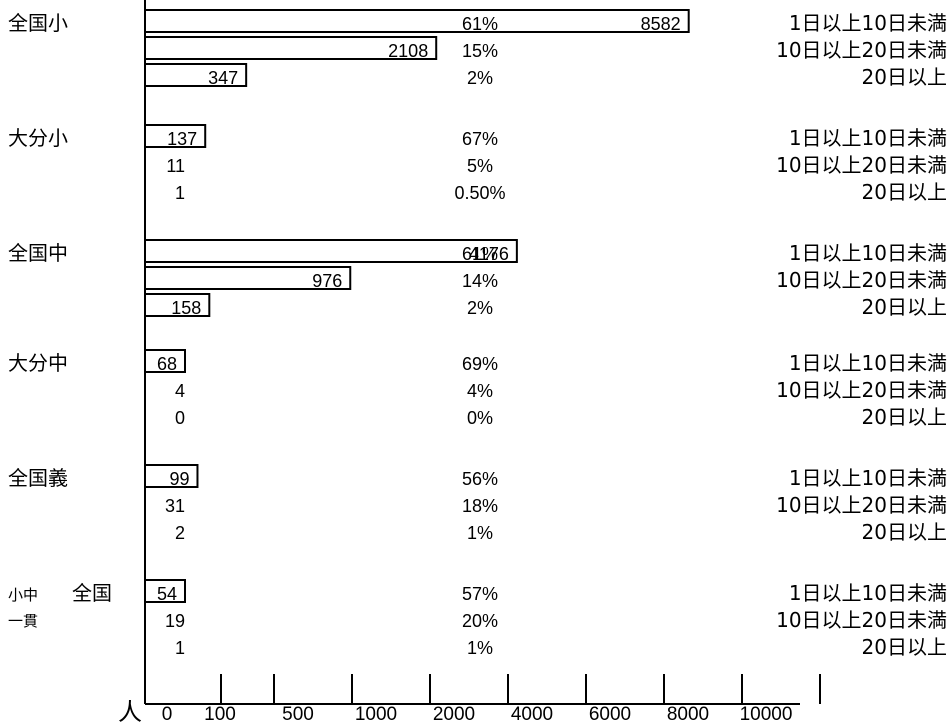 This screenshot has width=947, height=722. I want to click on group-label: 全国, so click(92, 593).